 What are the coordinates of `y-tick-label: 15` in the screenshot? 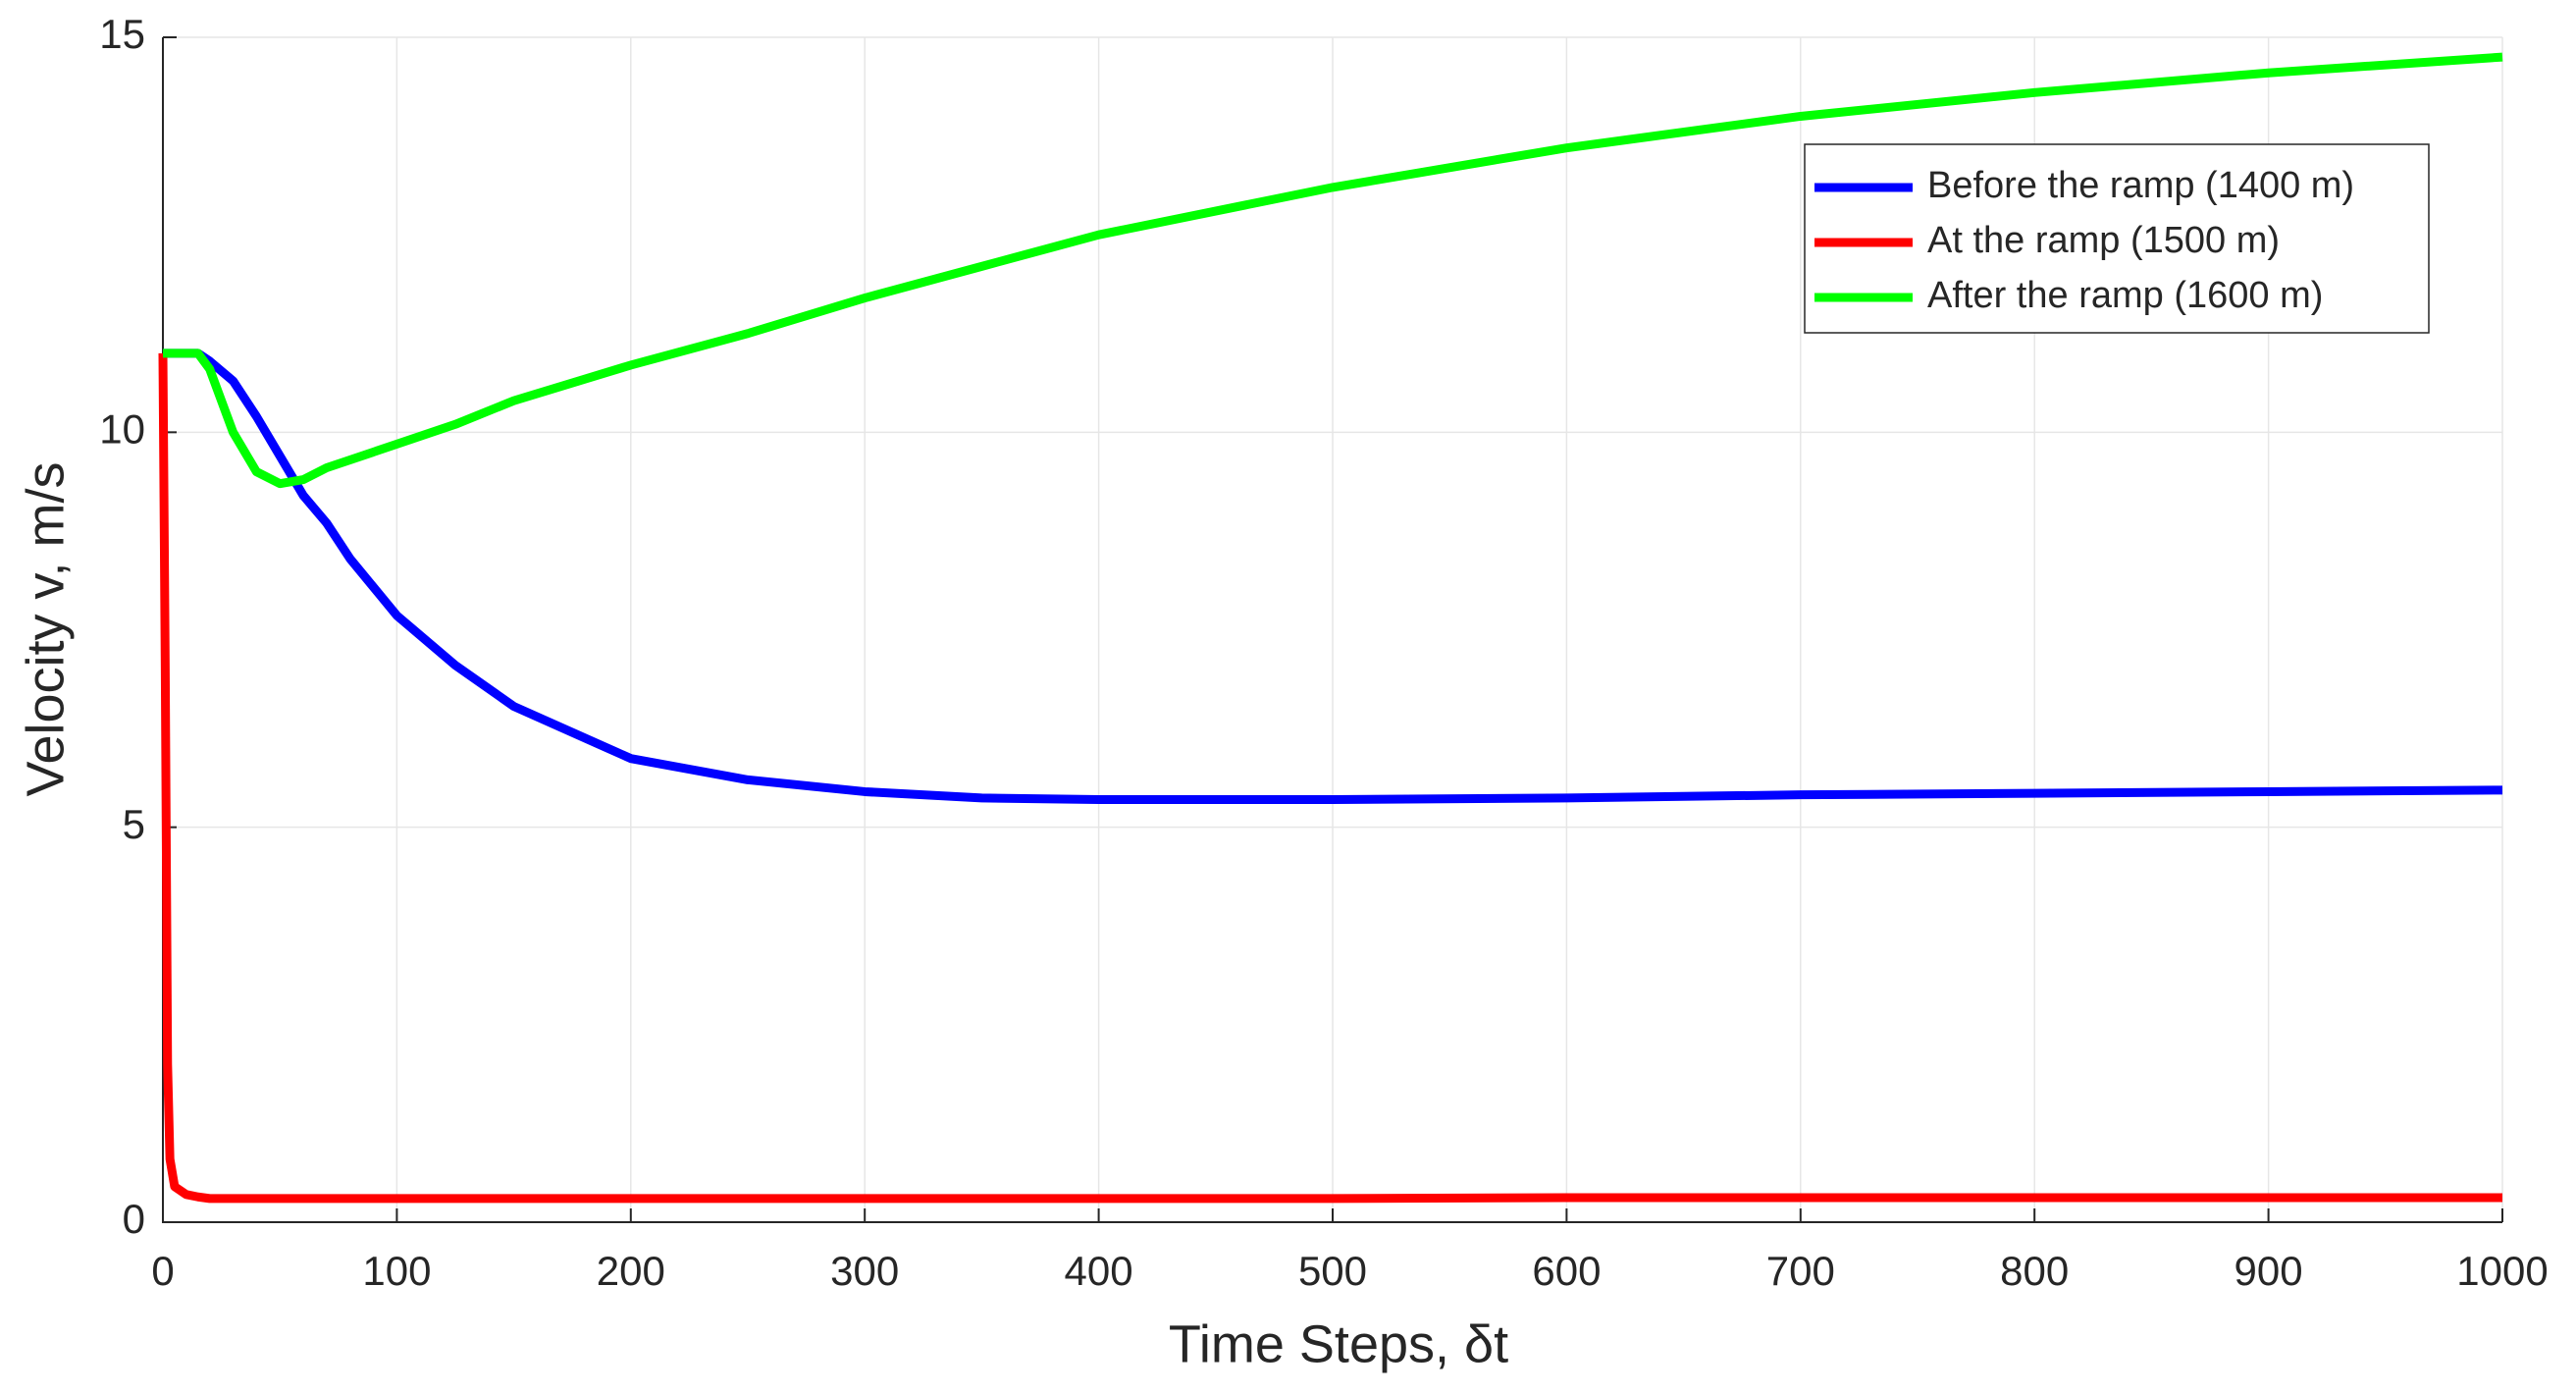 It's located at (122, 34).